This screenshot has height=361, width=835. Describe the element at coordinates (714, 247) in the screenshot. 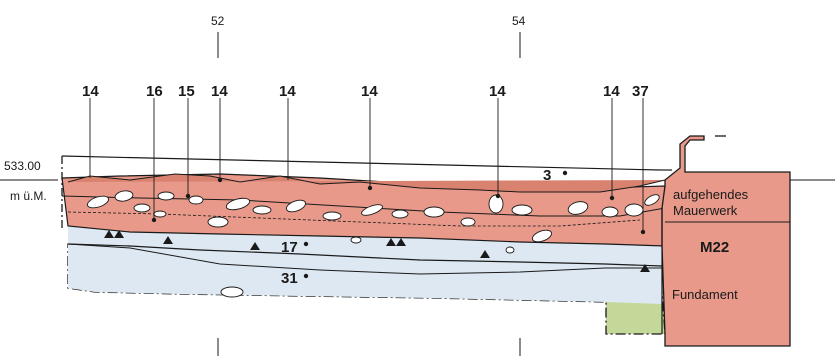

I see `label-m22: M22` at that location.